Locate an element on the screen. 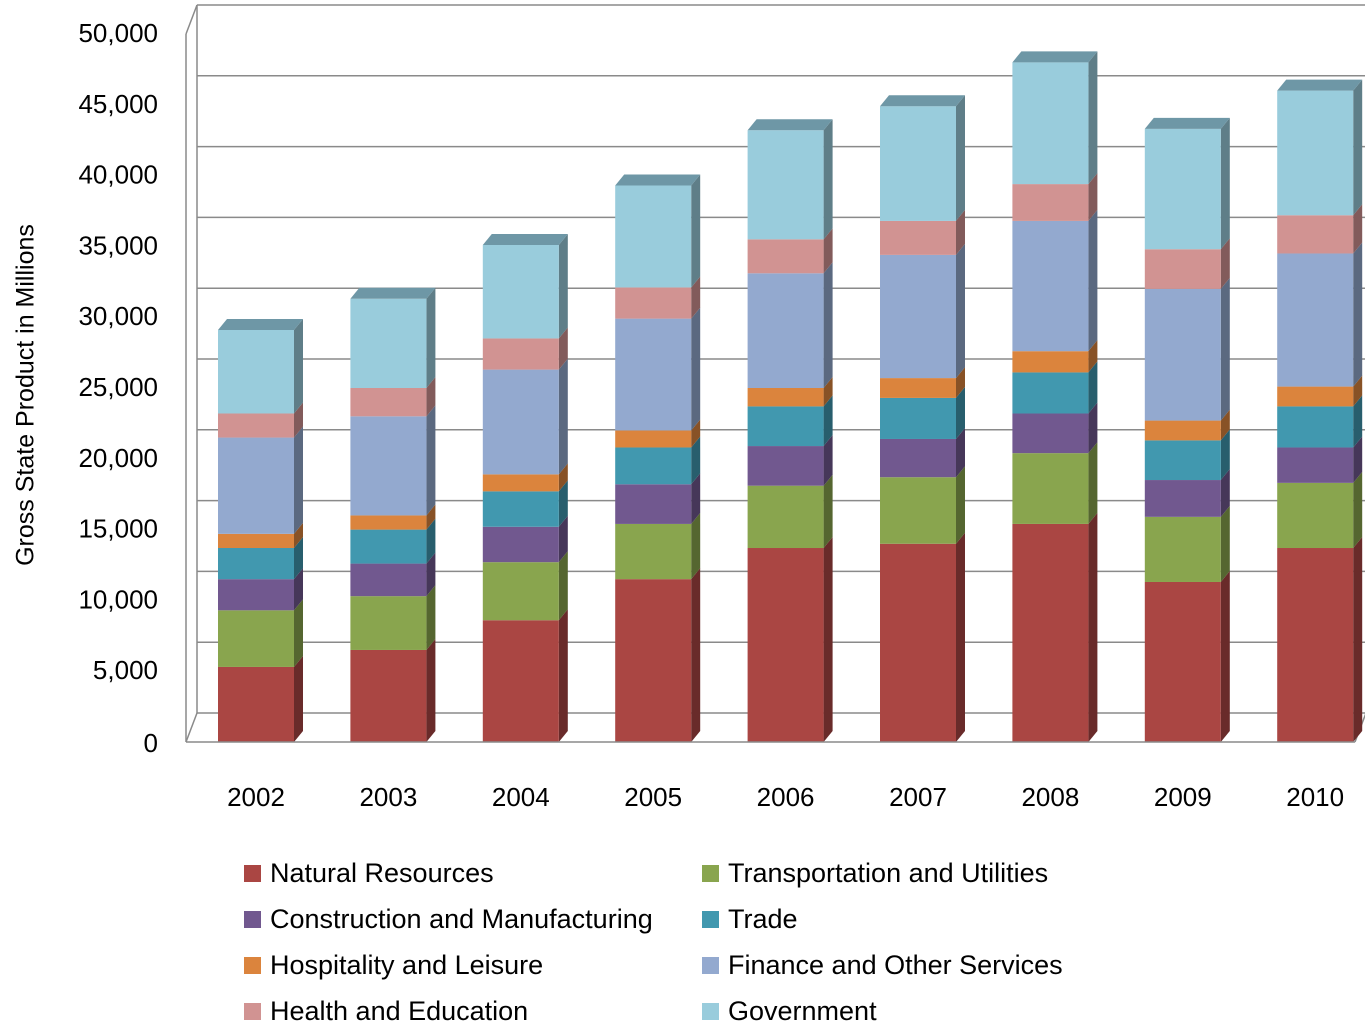 The height and width of the screenshot is (1034, 1365). x-tick-label: 2006 is located at coordinates (786, 797).